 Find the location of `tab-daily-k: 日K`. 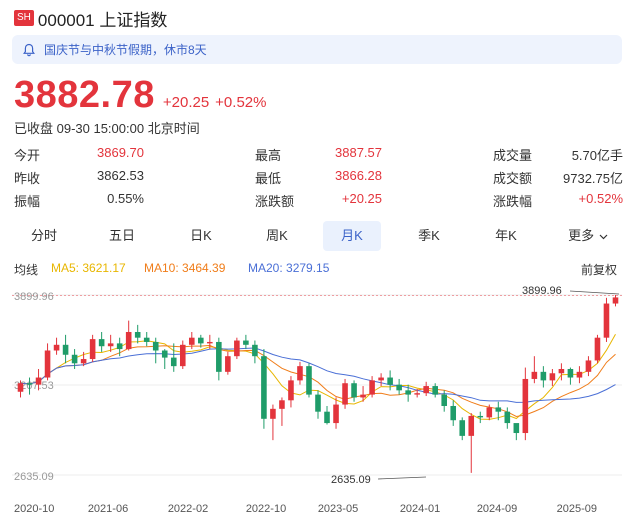

tab-daily-k: 日K is located at coordinates (201, 235).